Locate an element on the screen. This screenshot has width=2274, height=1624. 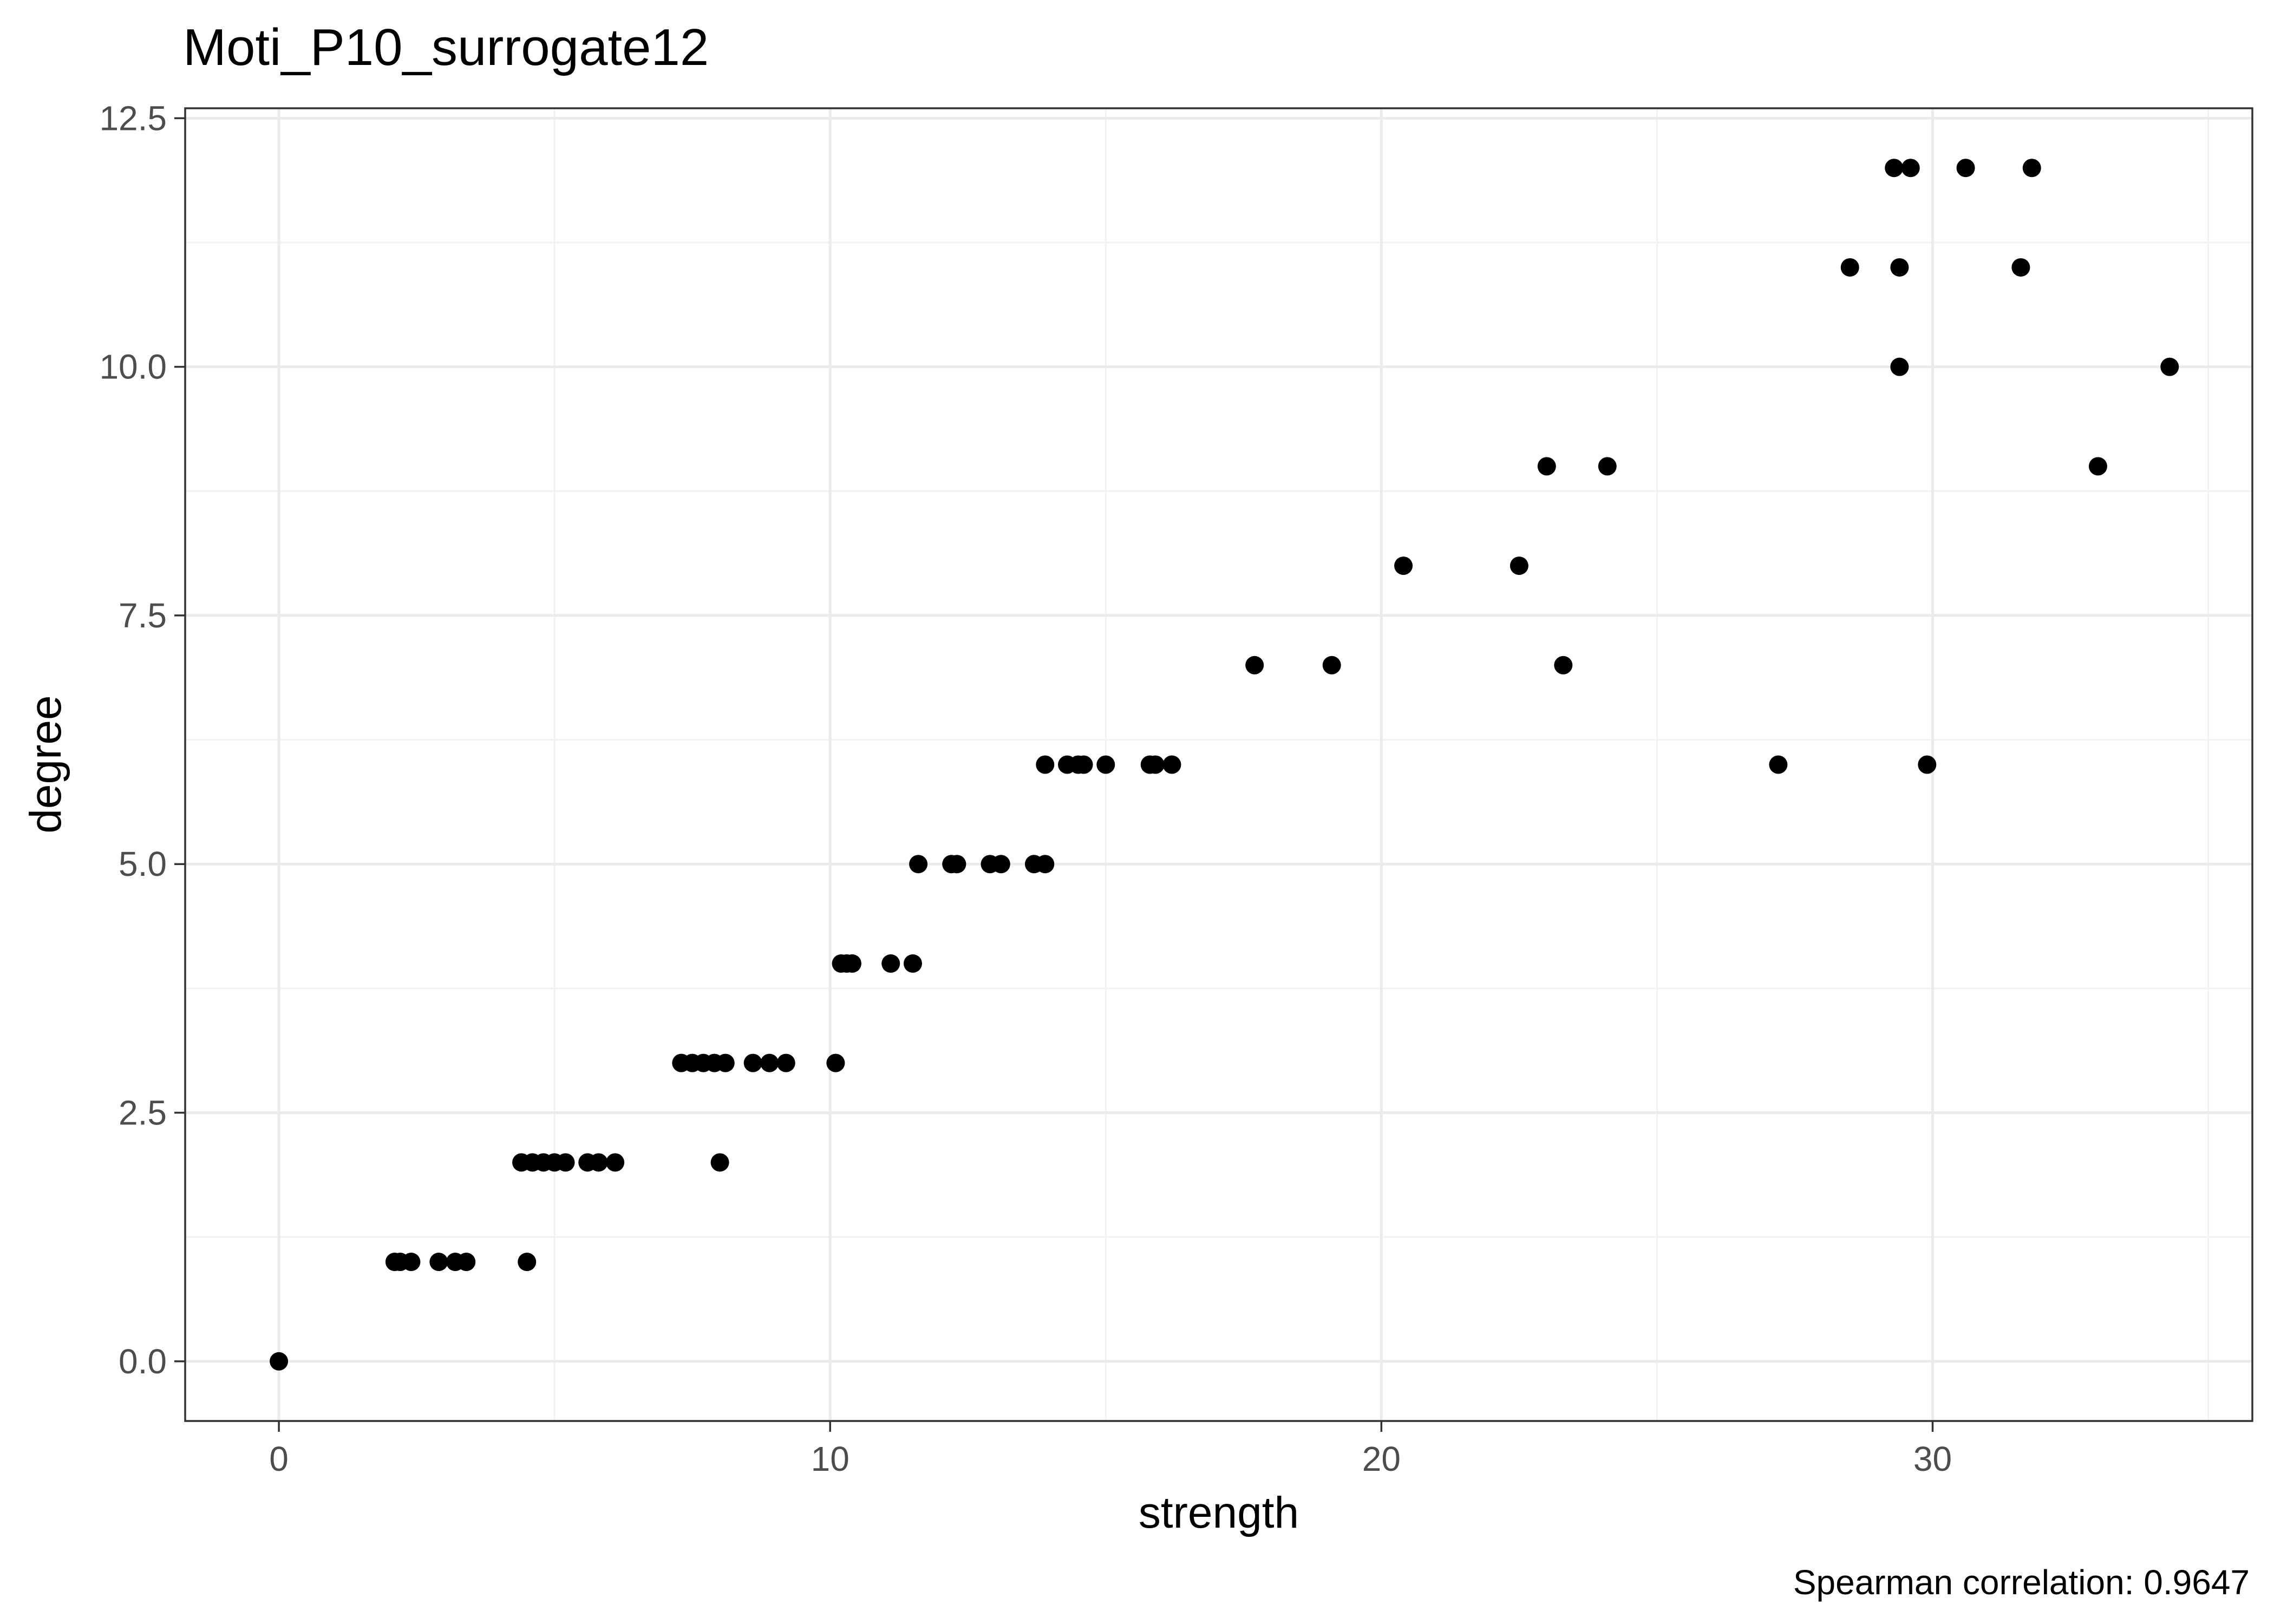
correlation-caption: Spearman correlation: 0.9647 is located at coordinates (2022, 1582).